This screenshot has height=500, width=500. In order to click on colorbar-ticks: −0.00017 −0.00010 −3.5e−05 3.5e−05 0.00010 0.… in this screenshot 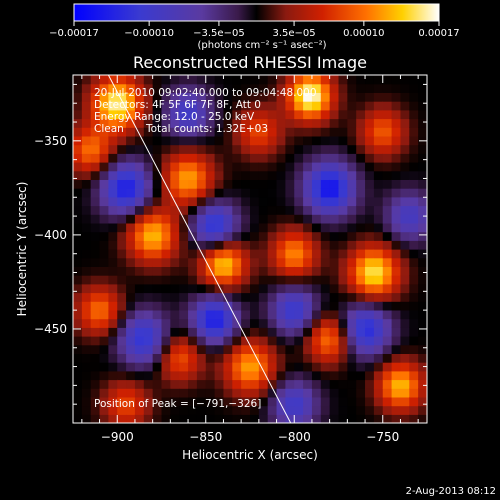, I will do `click(254, 30)`.